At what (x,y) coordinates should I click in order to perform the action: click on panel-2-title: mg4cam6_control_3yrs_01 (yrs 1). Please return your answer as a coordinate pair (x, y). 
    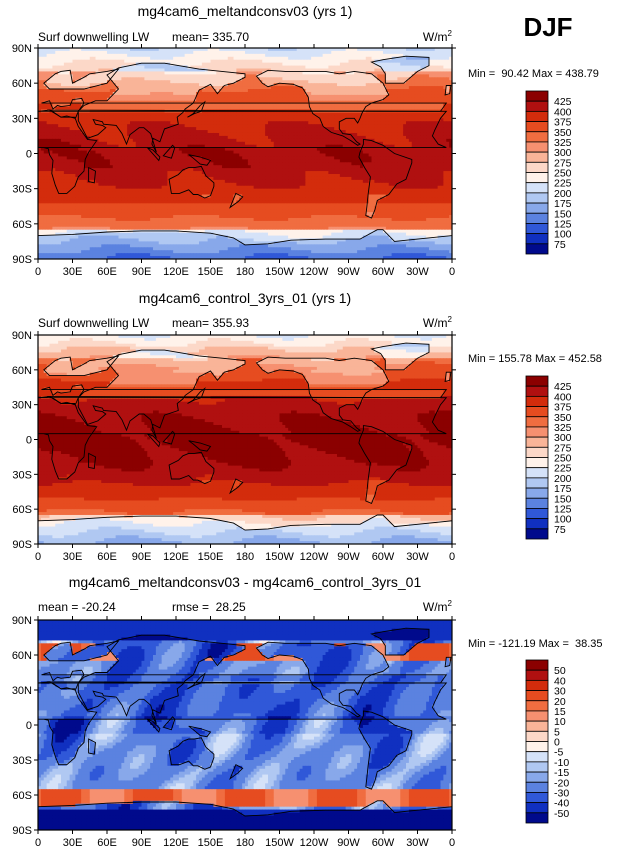
    Looking at the image, I should click on (245, 298).